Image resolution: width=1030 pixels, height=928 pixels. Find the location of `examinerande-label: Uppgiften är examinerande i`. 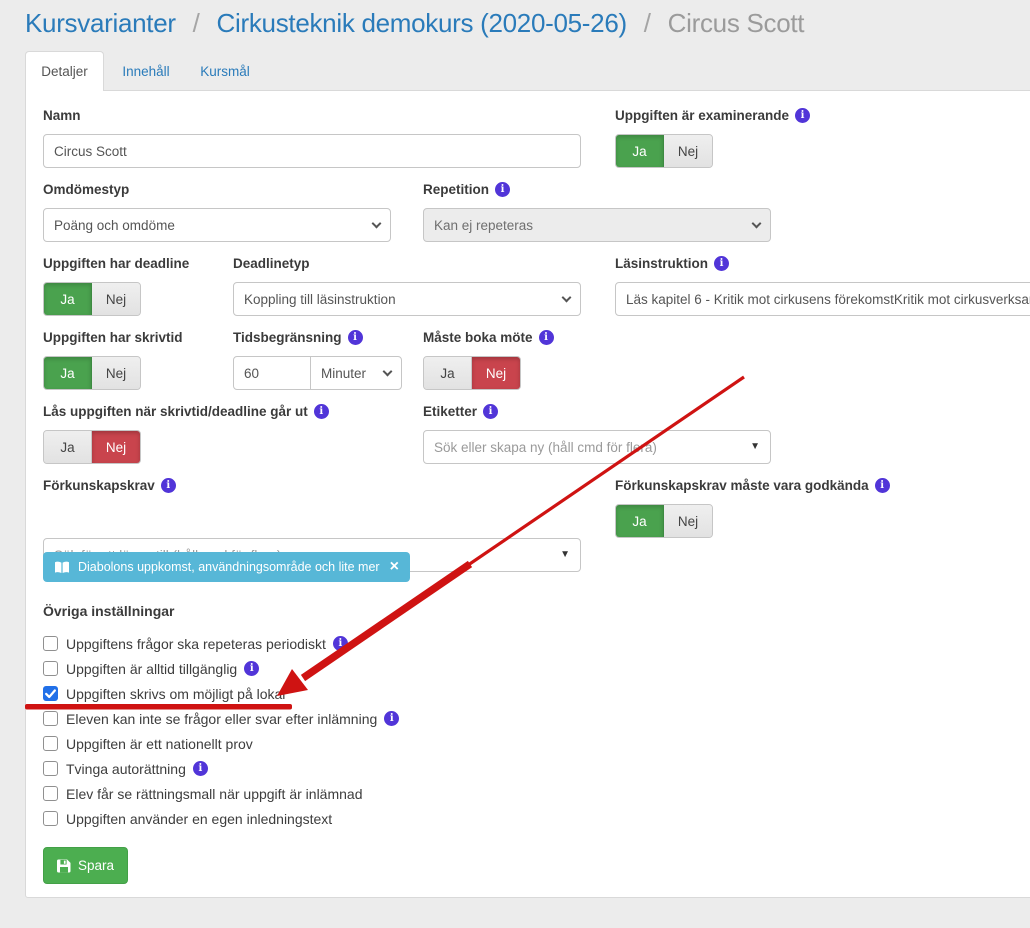

examinerande-label: Uppgiften är examinerande i is located at coordinates (713, 115).